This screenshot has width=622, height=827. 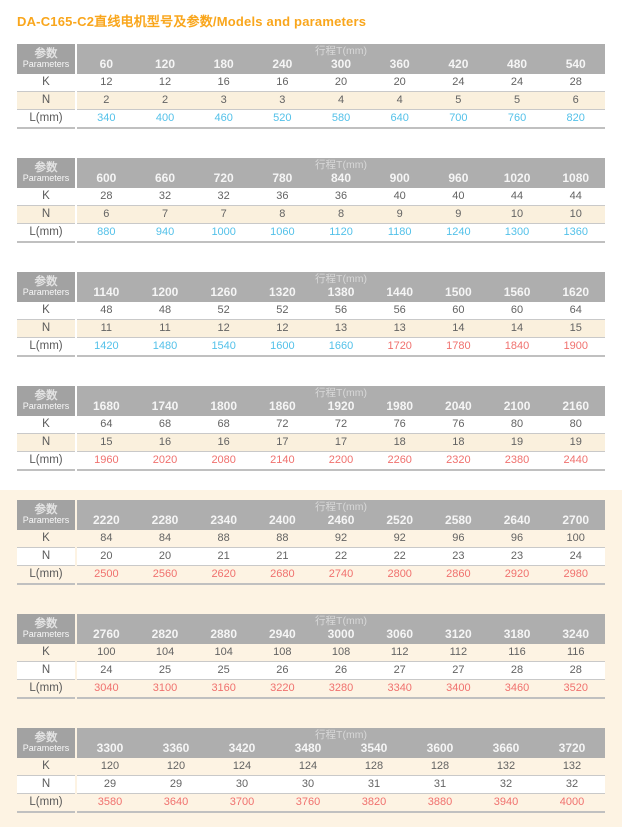 I want to click on cell-value: 1240, so click(x=458, y=232).